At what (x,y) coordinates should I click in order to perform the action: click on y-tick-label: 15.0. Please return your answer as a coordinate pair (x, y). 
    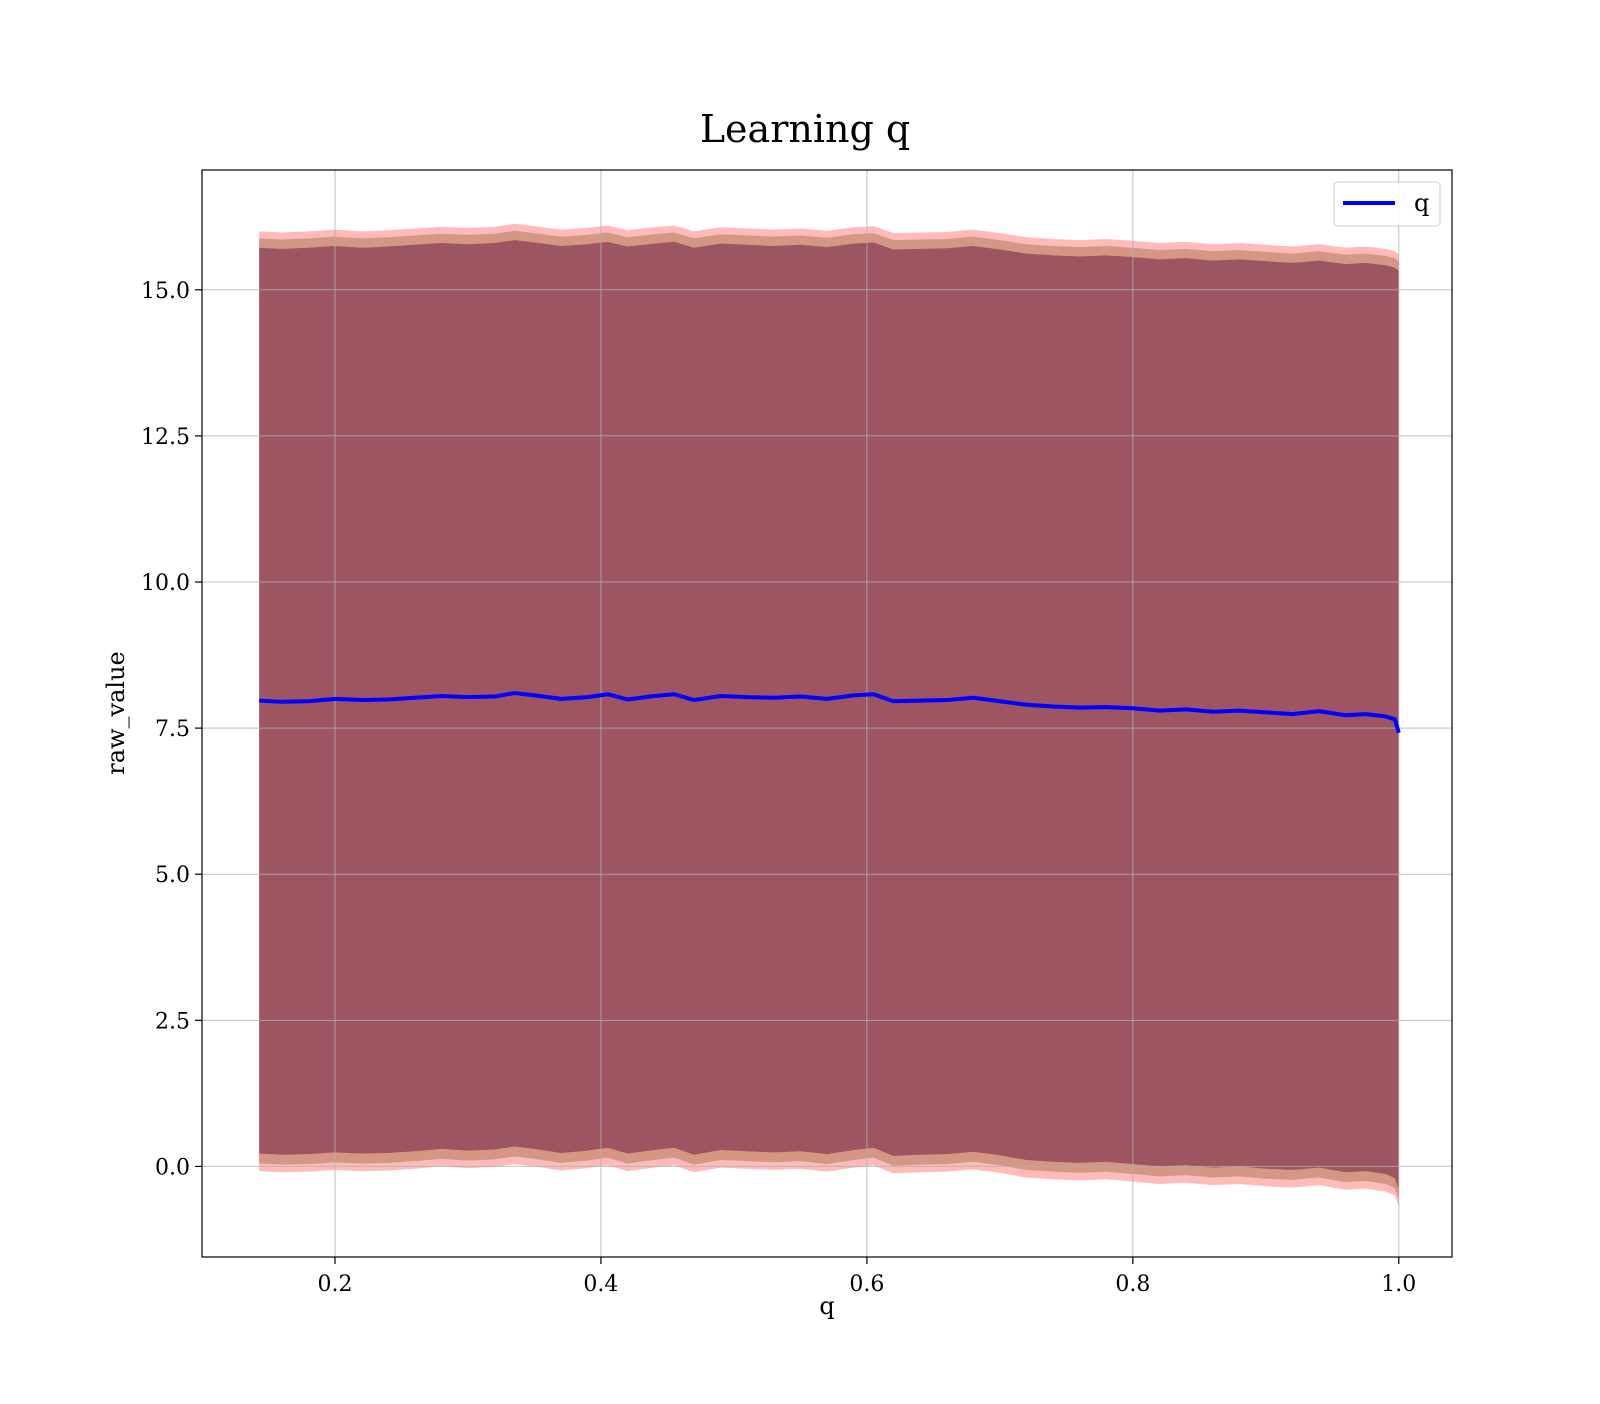
    Looking at the image, I should click on (165, 291).